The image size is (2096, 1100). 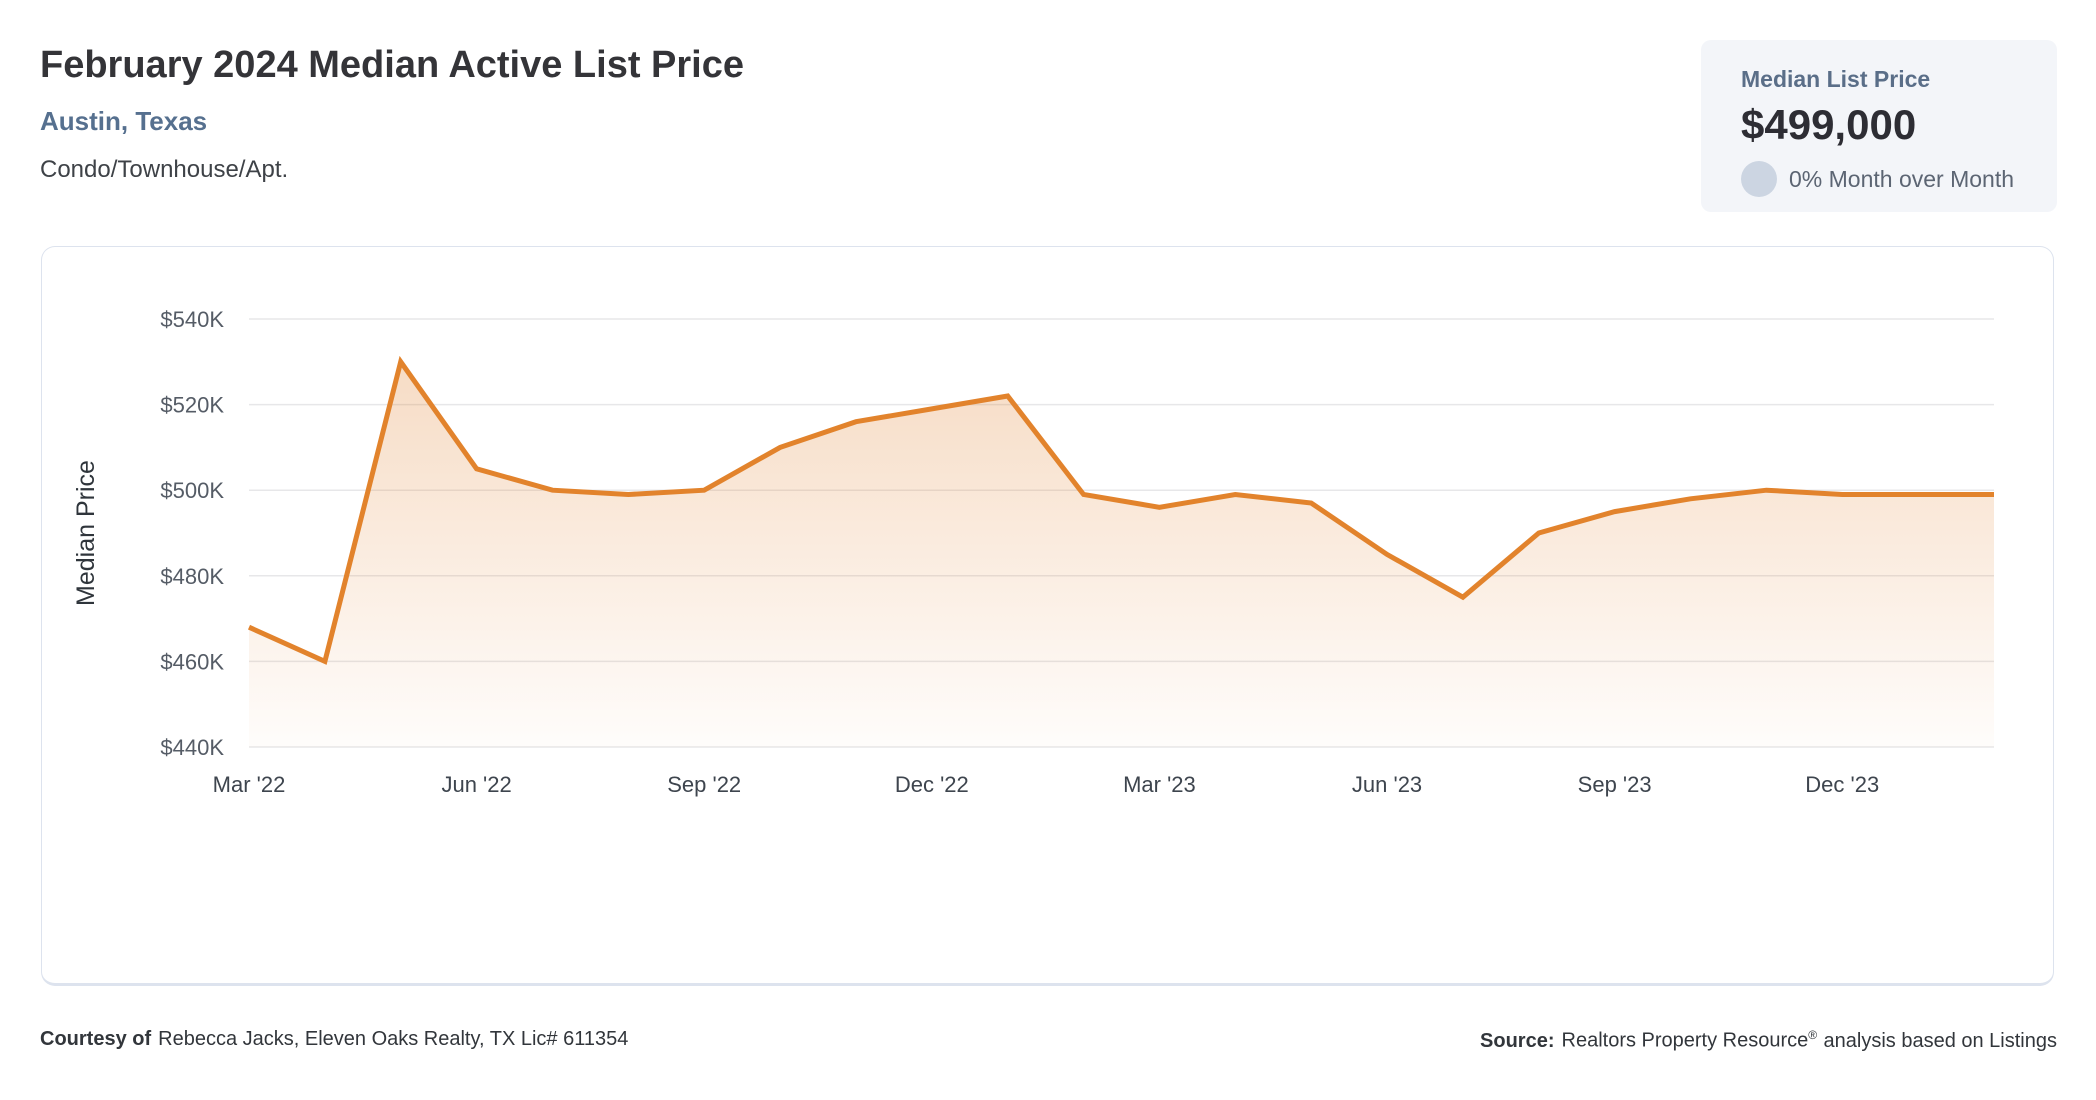 I want to click on y-axis-title: Median Price, so click(x=86, y=533).